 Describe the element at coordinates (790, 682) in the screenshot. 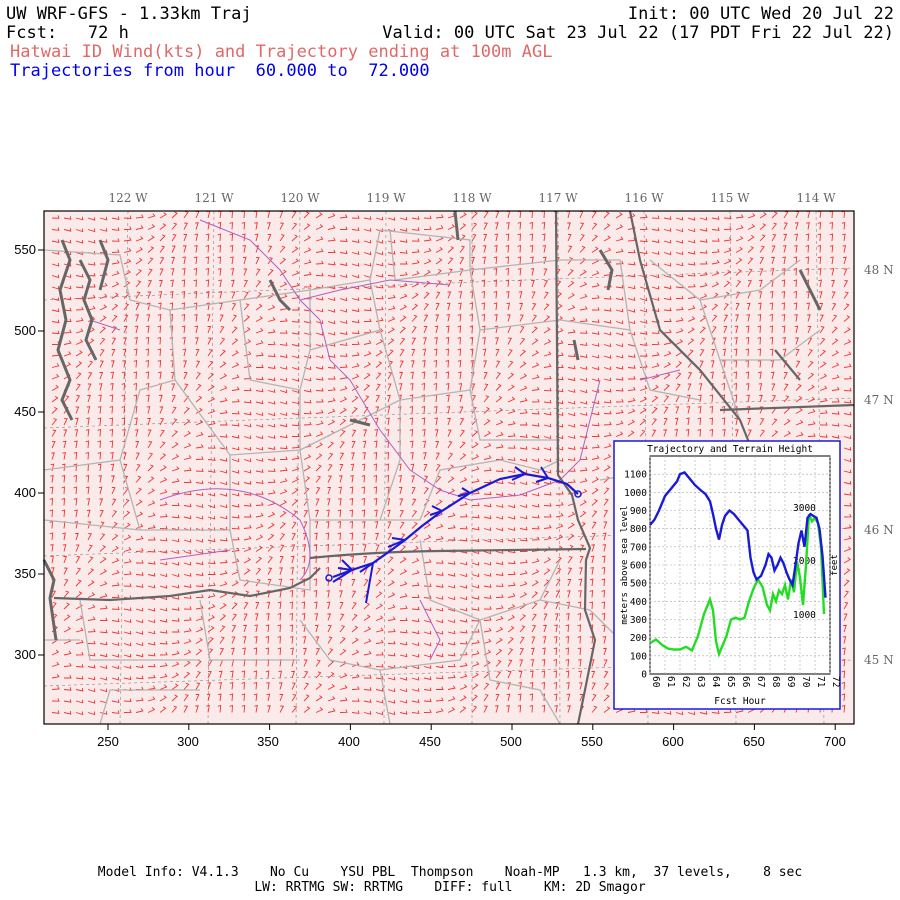

I see `inset-x-tick: 69` at that location.